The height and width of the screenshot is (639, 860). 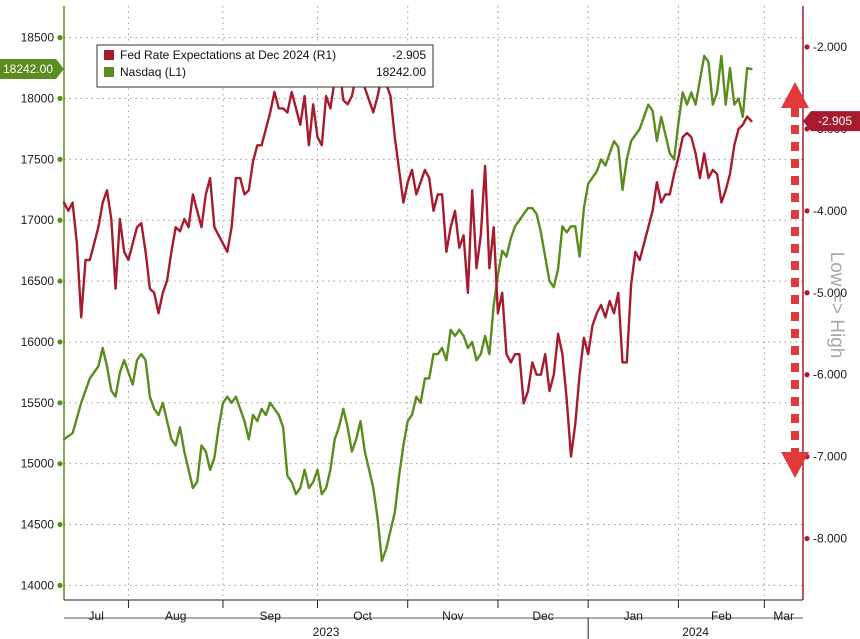 What do you see at coordinates (228, 55) in the screenshot?
I see `legend-label: Fed Rate Expectations at Dec 2024 (R1)` at bounding box center [228, 55].